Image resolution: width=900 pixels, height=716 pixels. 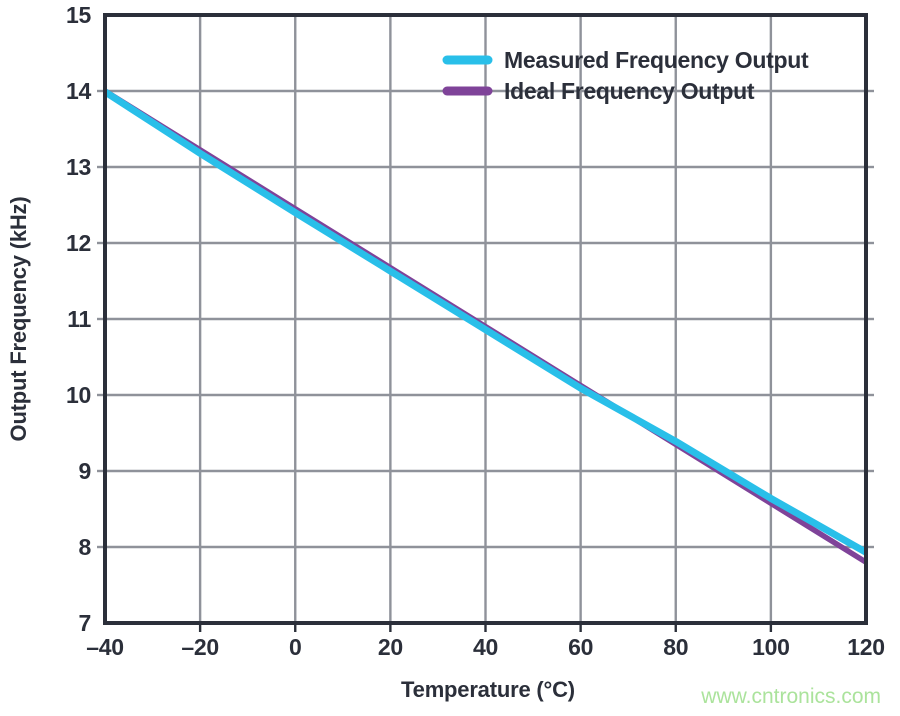 I want to click on x-axis-label: Temperature (°C), so click(x=488, y=689).